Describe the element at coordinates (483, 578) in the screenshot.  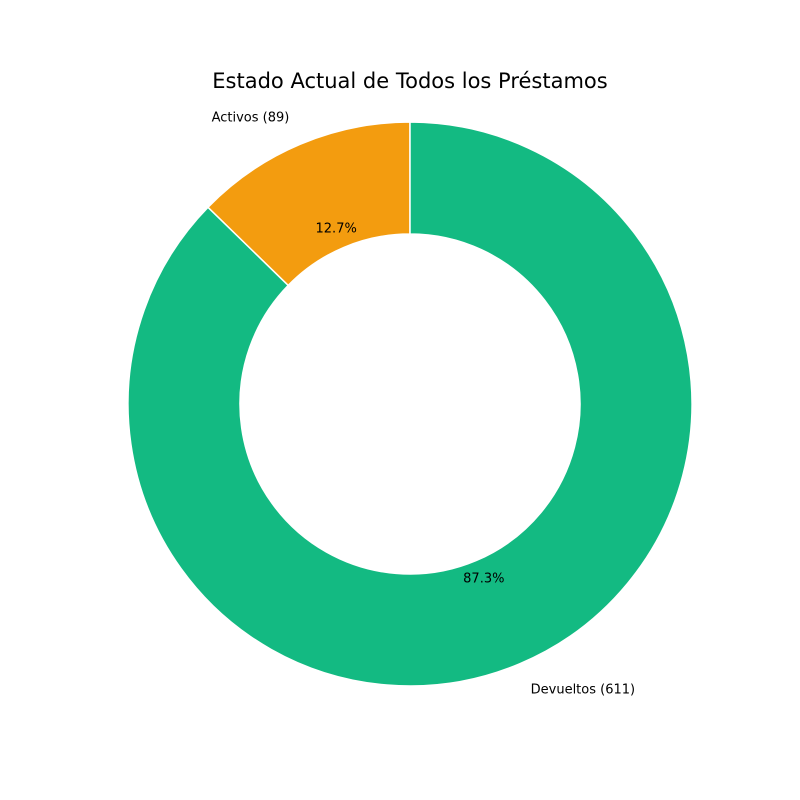
I see `slice-percent-1: 87.3%` at that location.